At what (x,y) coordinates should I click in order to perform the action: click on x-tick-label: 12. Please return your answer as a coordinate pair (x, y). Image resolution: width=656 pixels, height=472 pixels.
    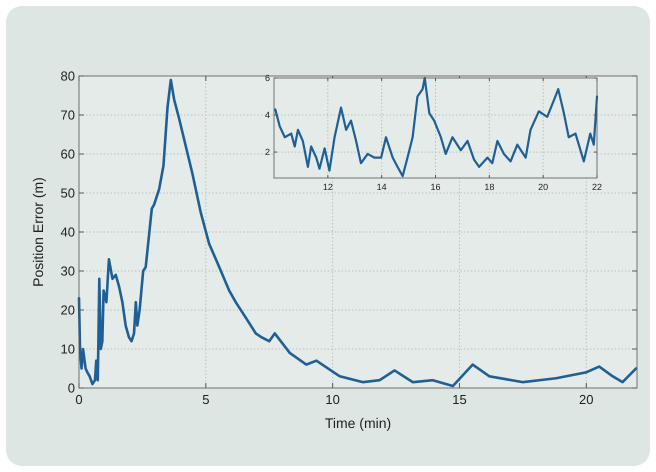
    Looking at the image, I should click on (327, 187).